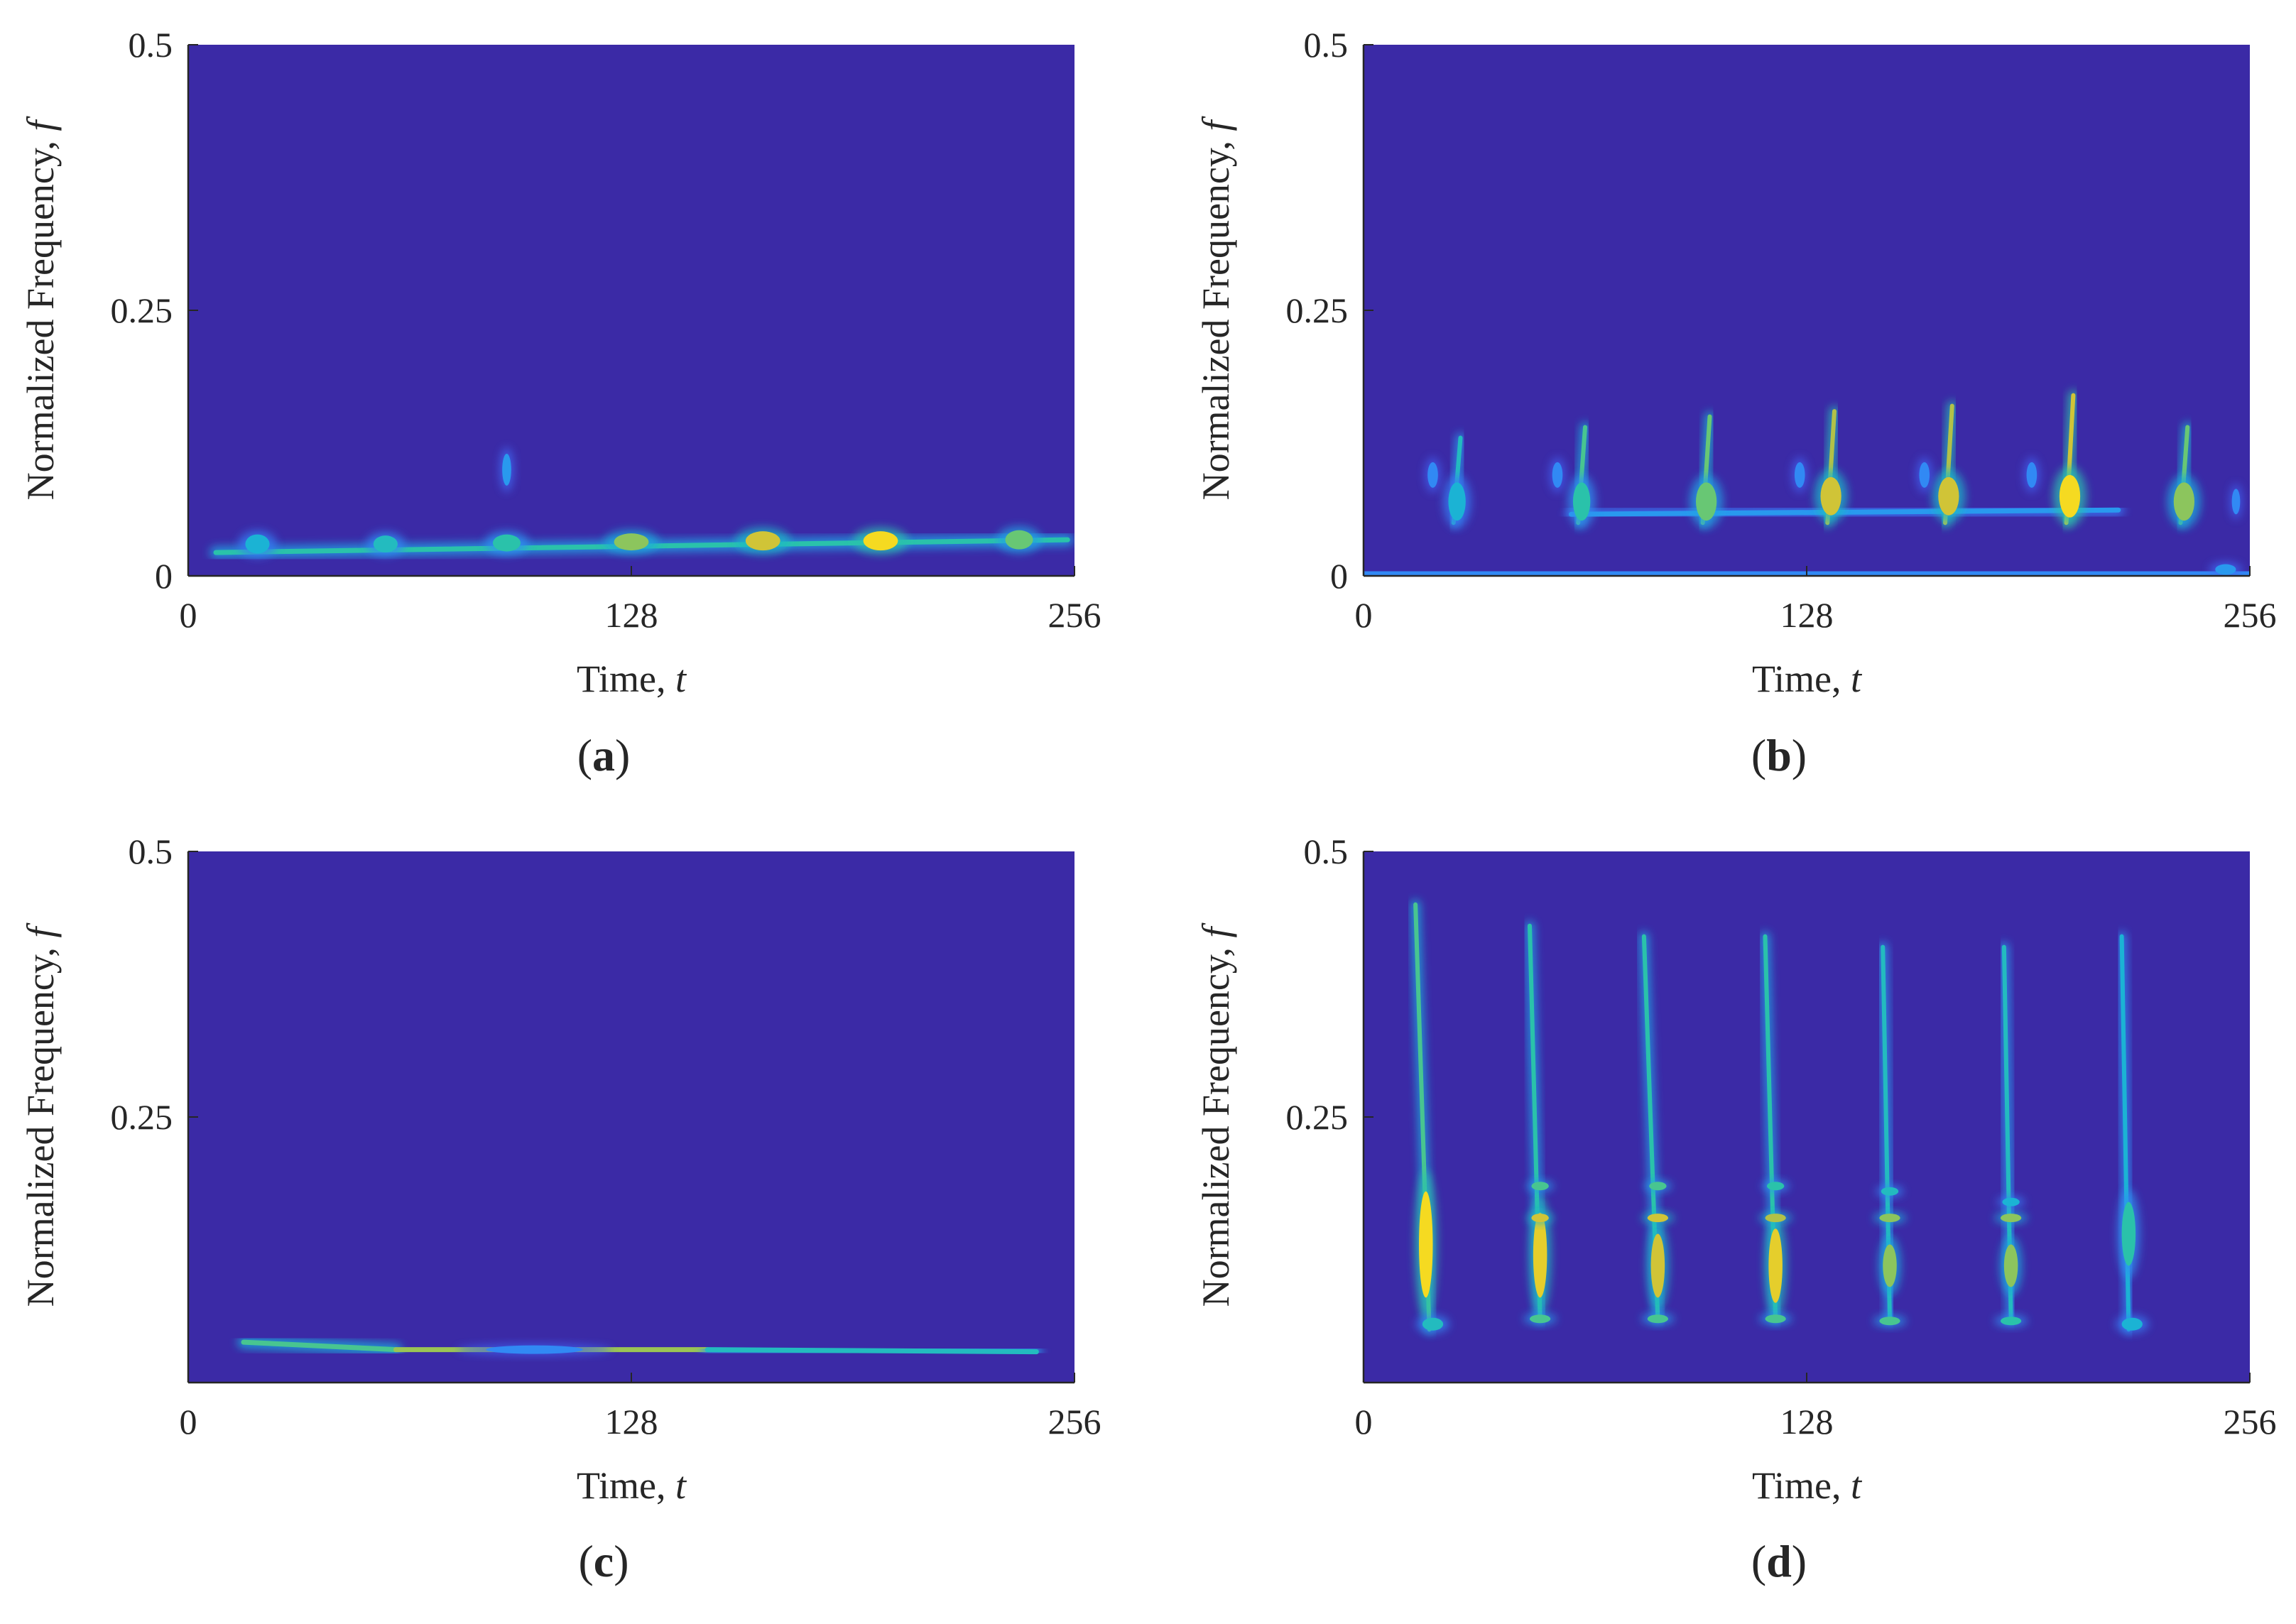 The height and width of the screenshot is (1624, 2296). I want to click on panel-label: (d), so click(1779, 1561).